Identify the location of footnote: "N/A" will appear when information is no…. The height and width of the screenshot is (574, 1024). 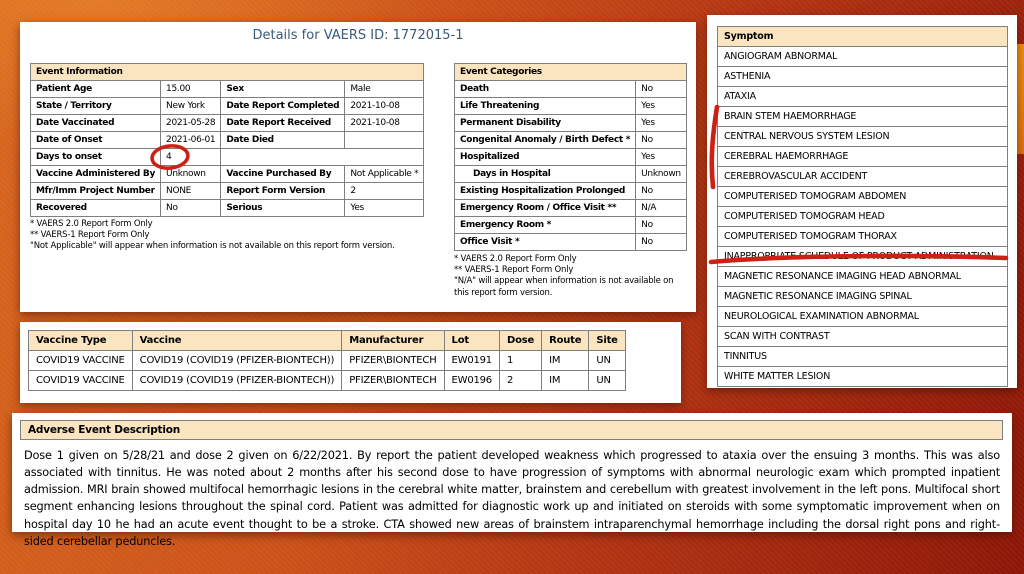
(564, 287).